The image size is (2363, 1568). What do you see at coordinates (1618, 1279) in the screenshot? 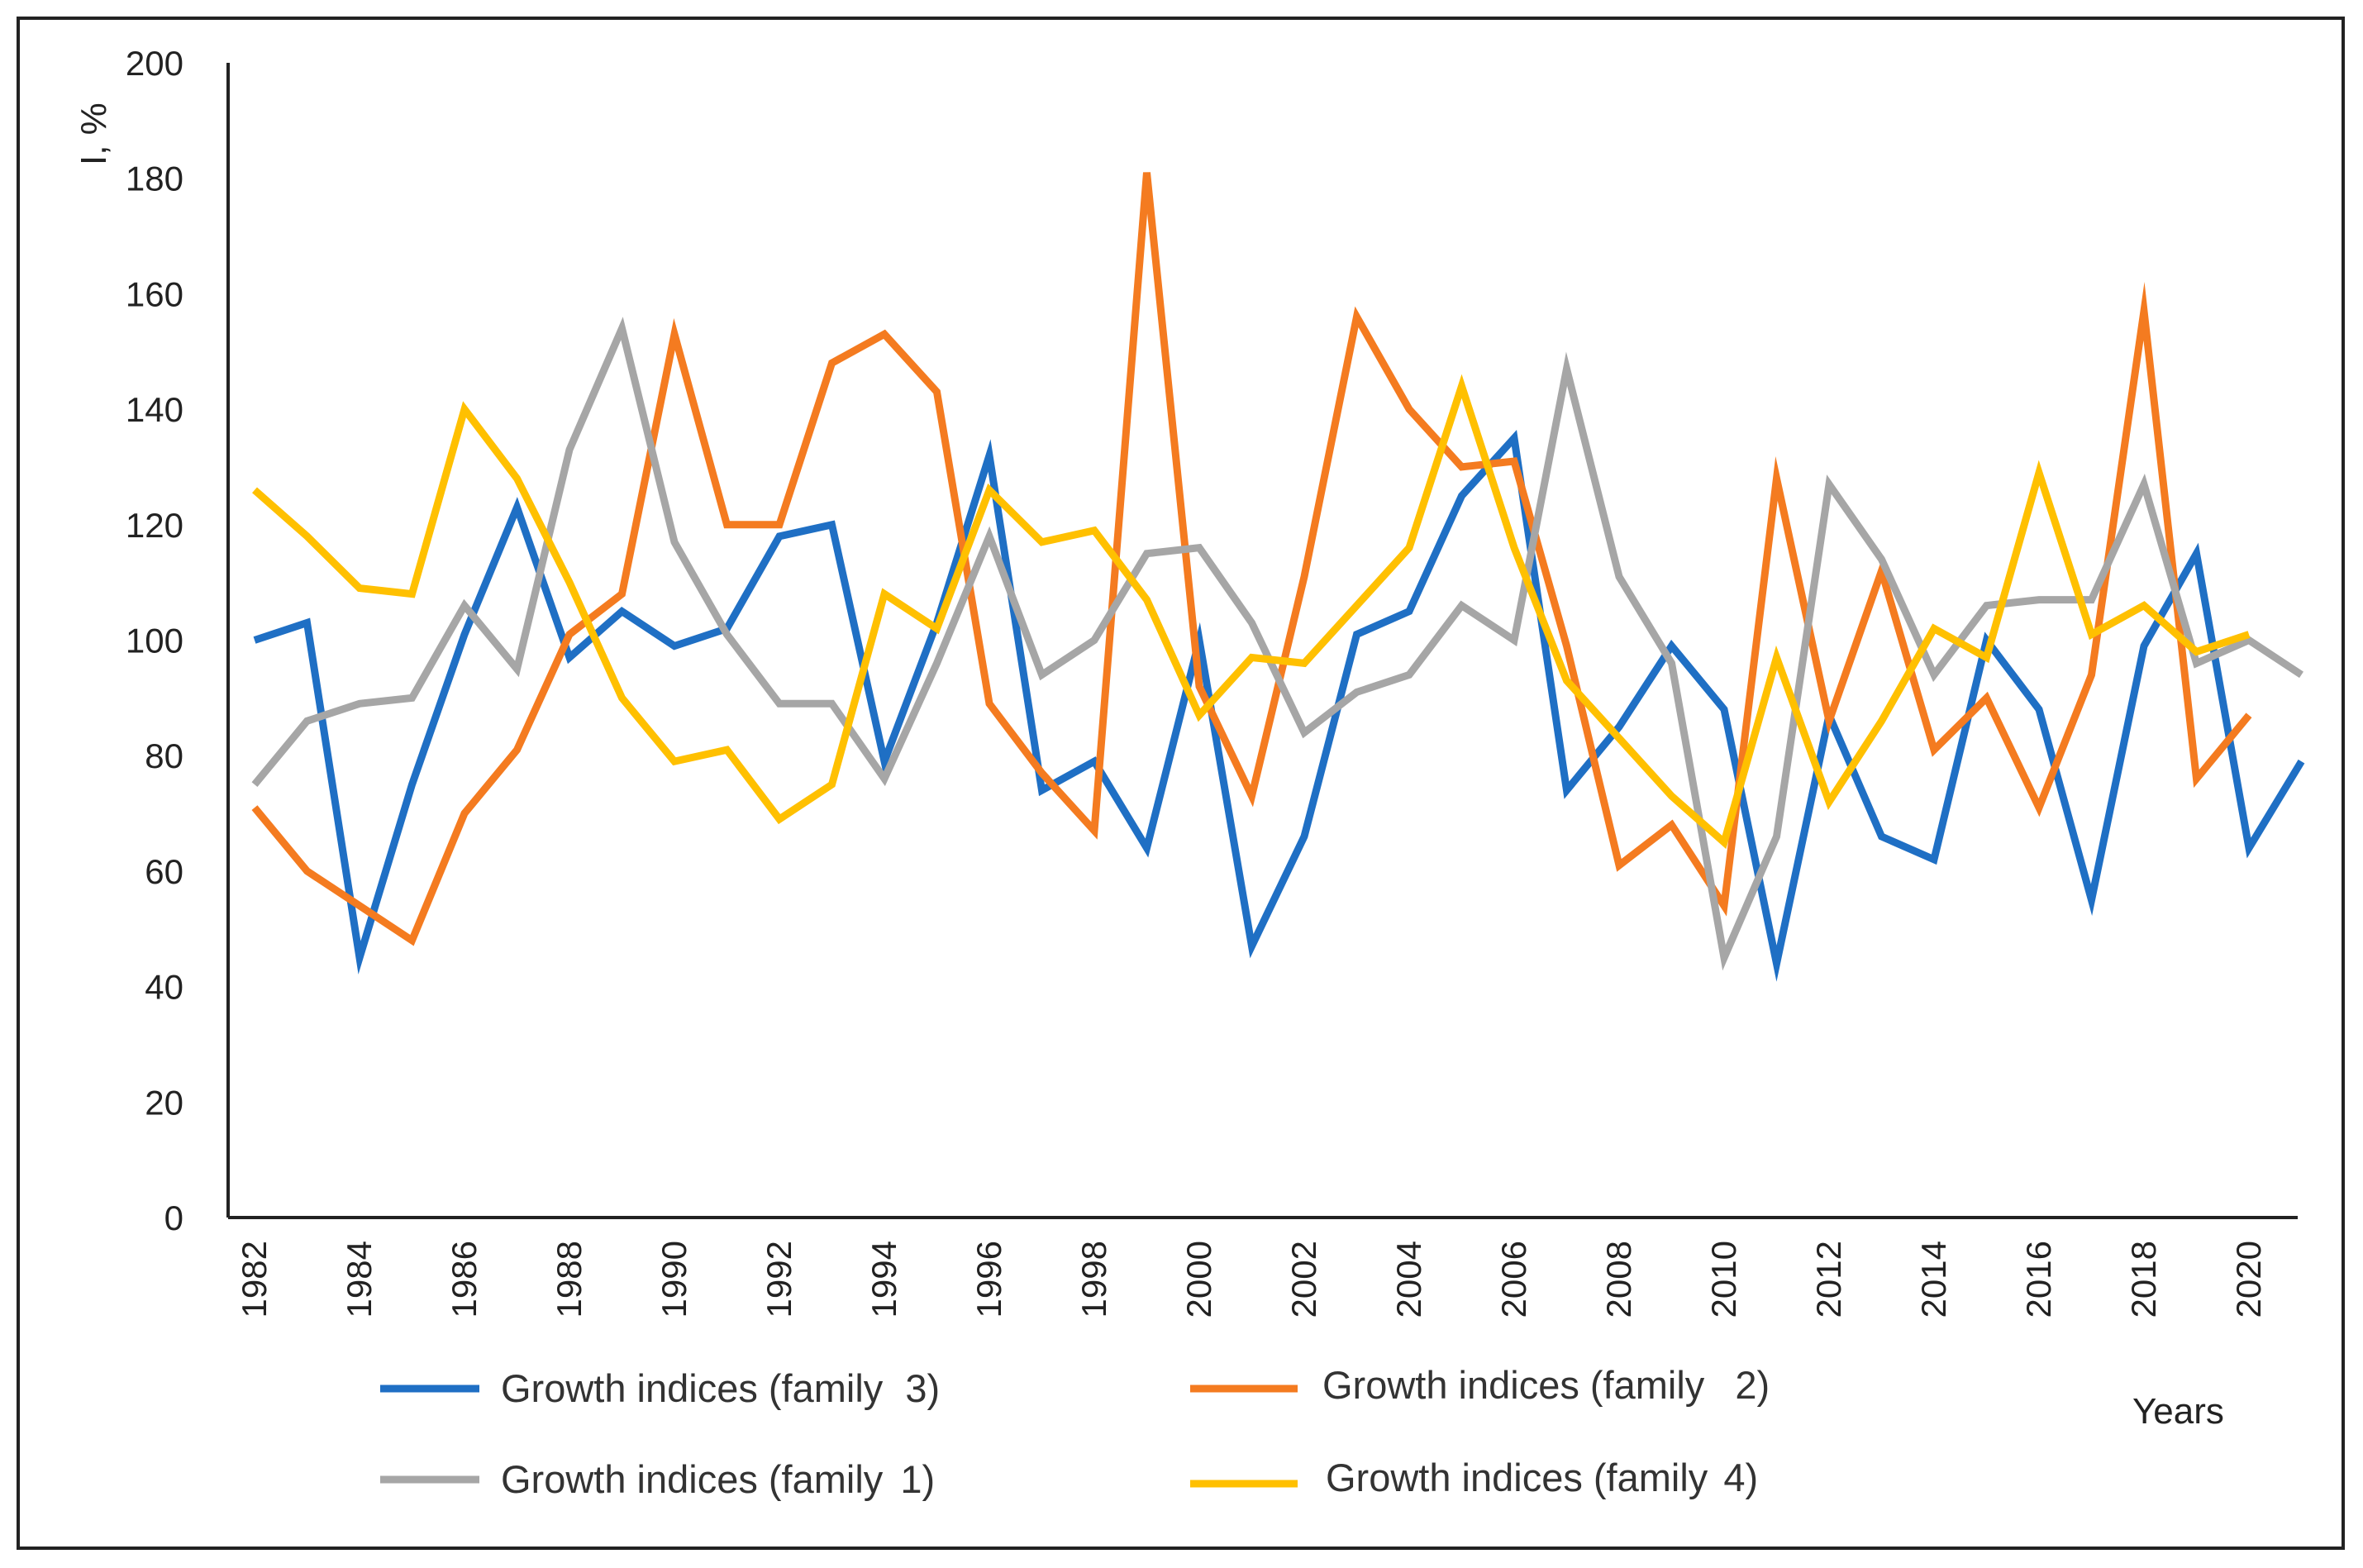
I see `x-tick-label: 2008` at bounding box center [1618, 1279].